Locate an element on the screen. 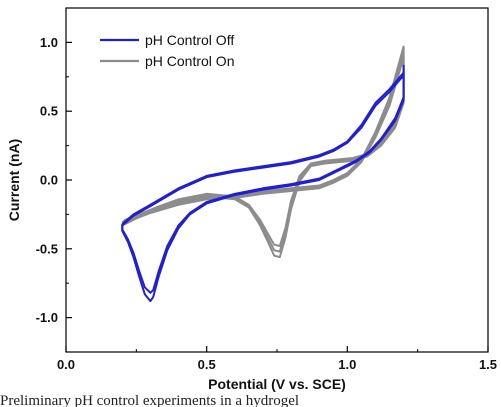  legend-label-ph-control-on: pH Control On is located at coordinates (189, 61).